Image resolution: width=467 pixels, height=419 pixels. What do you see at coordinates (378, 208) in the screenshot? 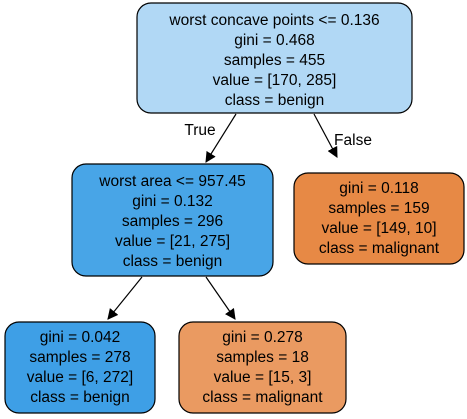
I see `node-line: samples = 159` at bounding box center [378, 208].